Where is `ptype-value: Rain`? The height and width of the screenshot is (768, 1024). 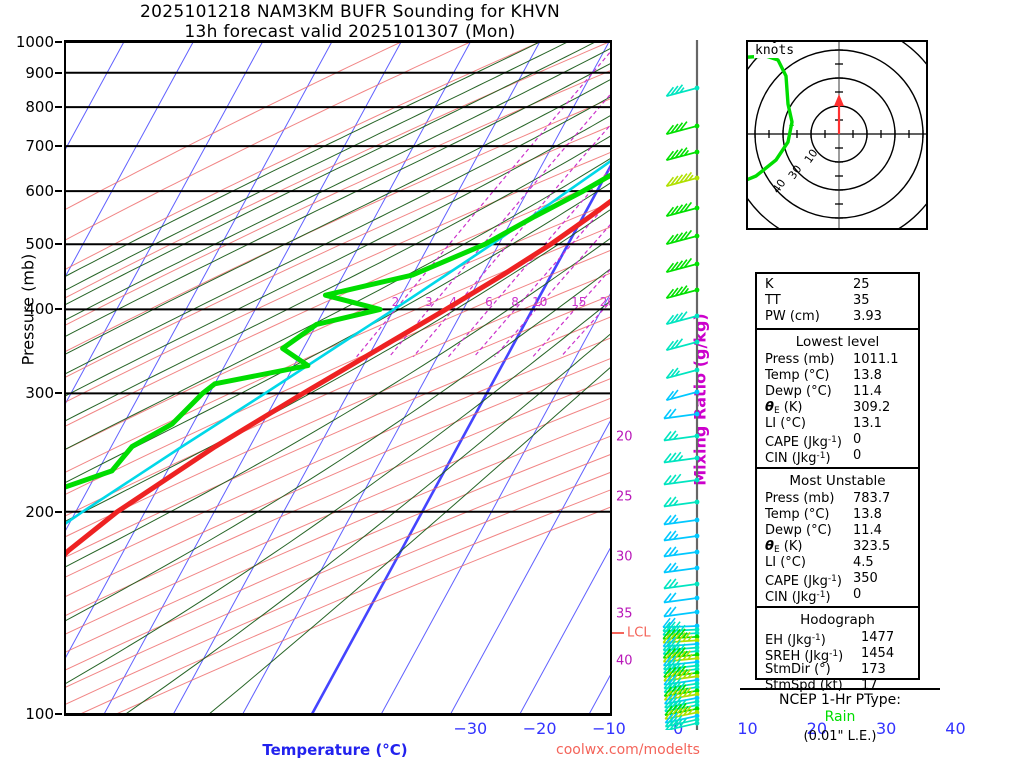
ptype-value: Rain is located at coordinates (840, 717).